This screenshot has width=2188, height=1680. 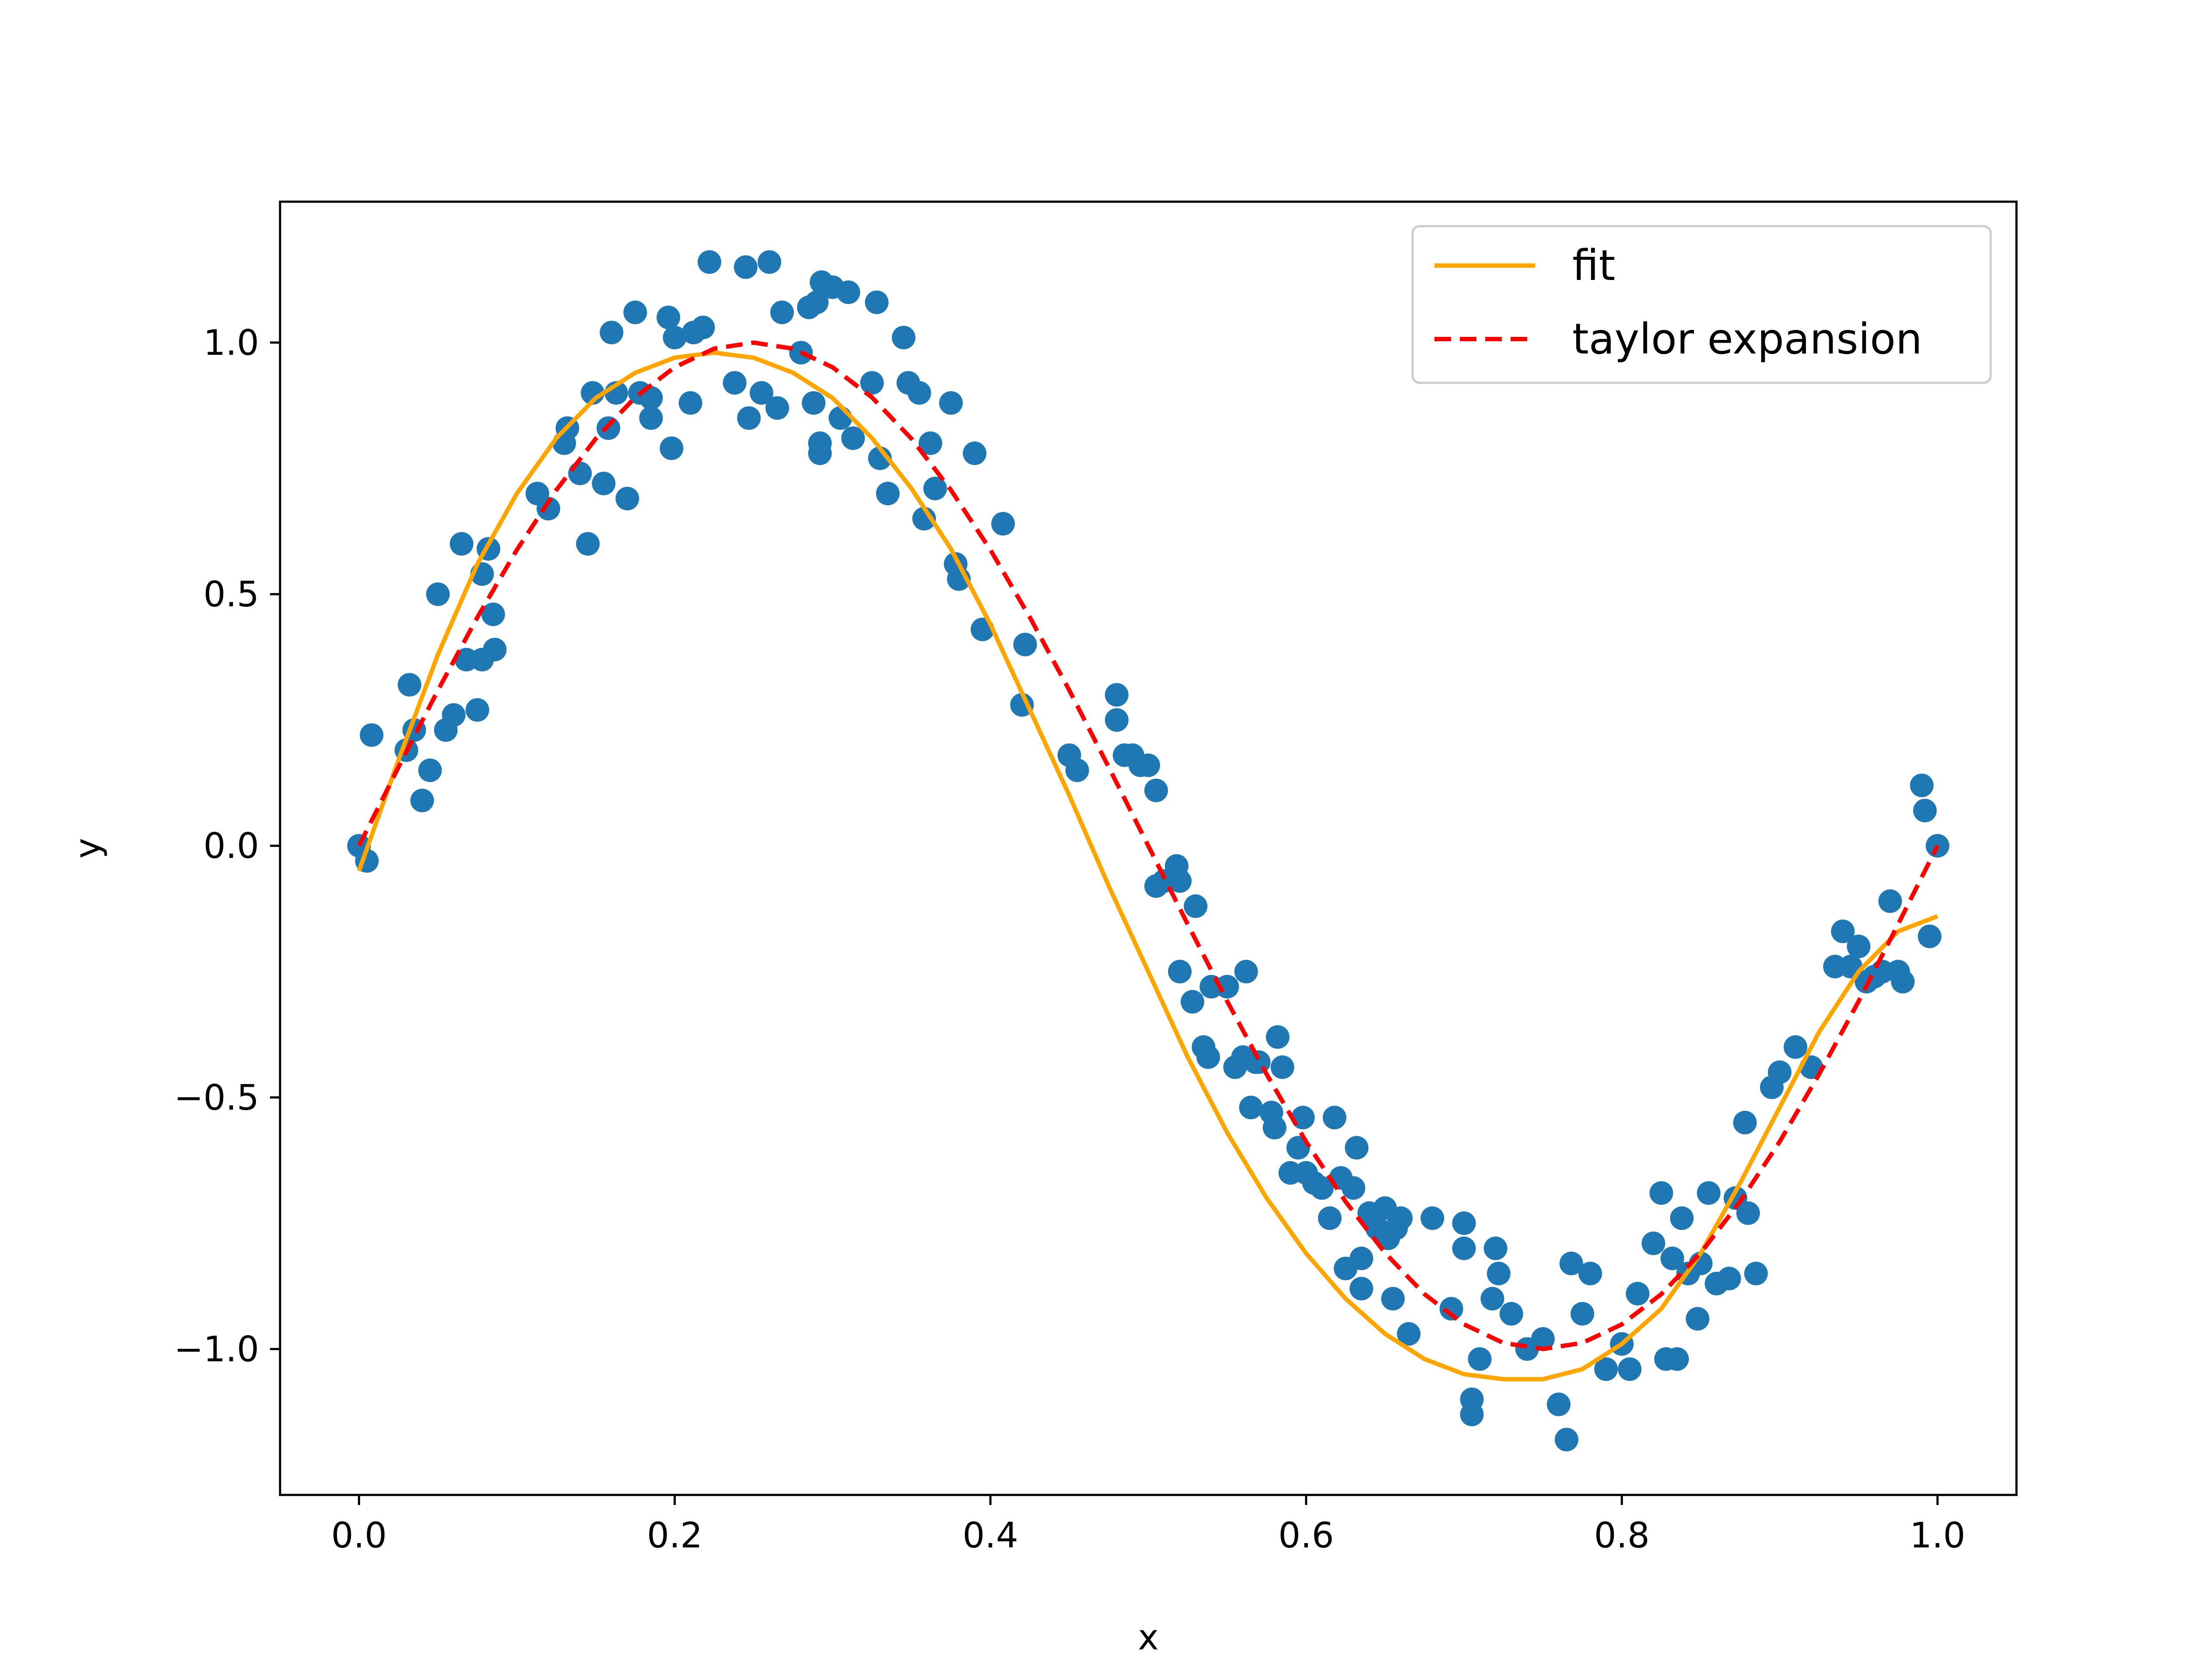 I want to click on legend-box, so click(x=1701, y=304).